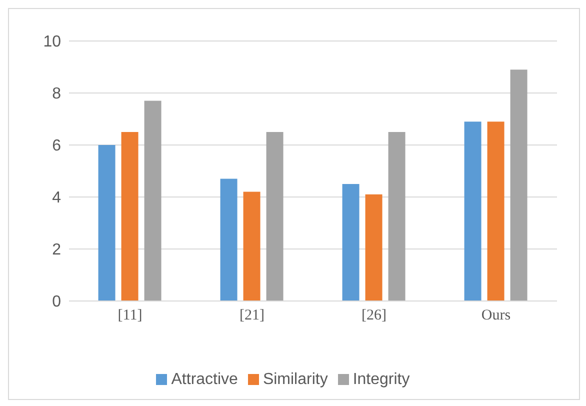 This screenshot has height=406, width=586. Describe the element at coordinates (57, 250) in the screenshot. I see `y-tick-label: 2` at that location.